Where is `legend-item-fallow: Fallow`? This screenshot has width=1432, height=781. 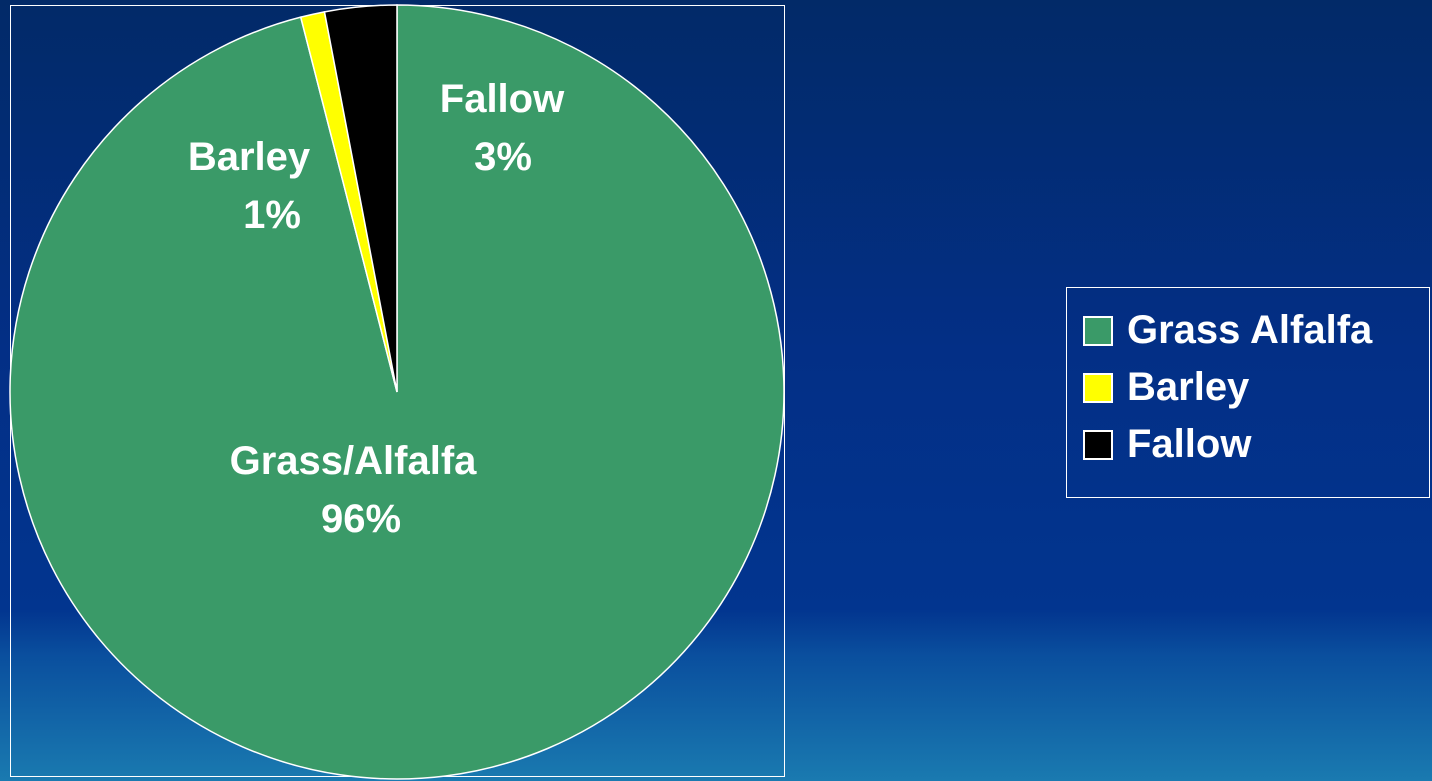 legend-item-fallow: Fallow is located at coordinates (1248, 444).